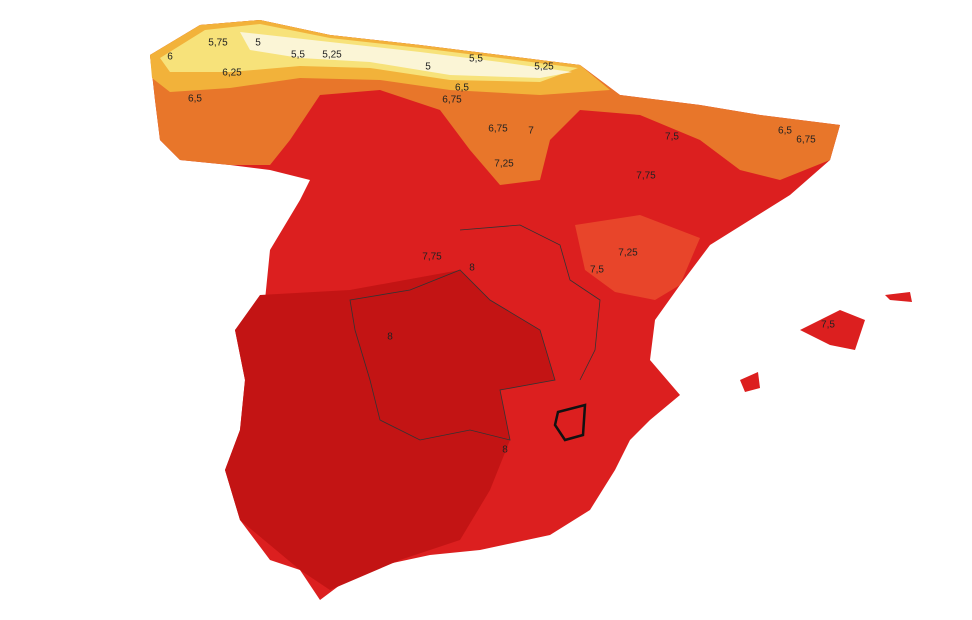  I want to click on menorca, so click(898, 297).